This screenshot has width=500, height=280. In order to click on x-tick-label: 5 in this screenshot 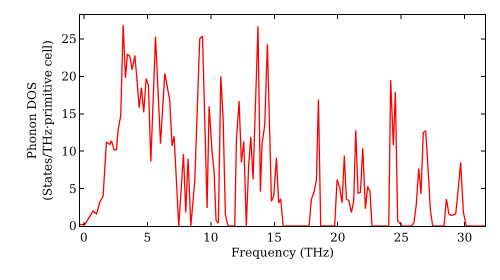, I will do `click(147, 237)`.